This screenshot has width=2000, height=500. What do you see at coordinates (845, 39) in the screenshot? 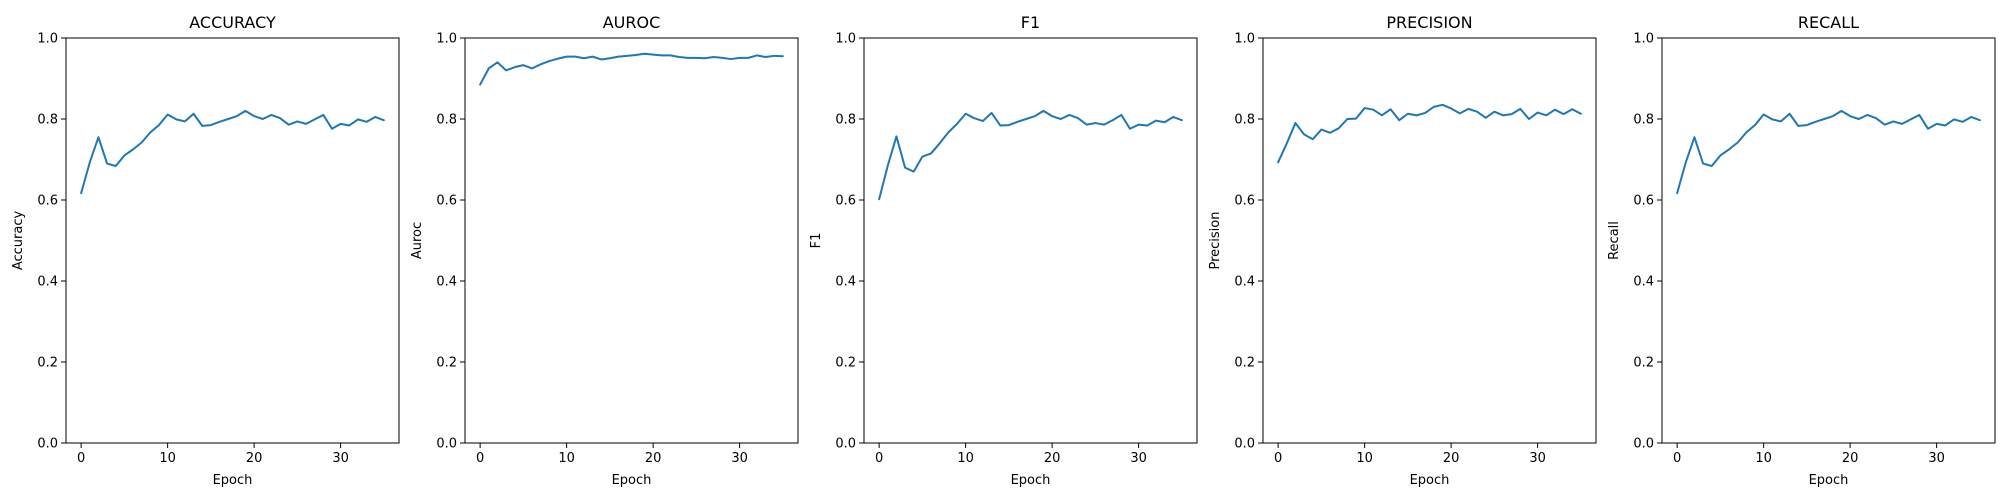
I see `f1-y-tick-label: 1.0` at bounding box center [845, 39].